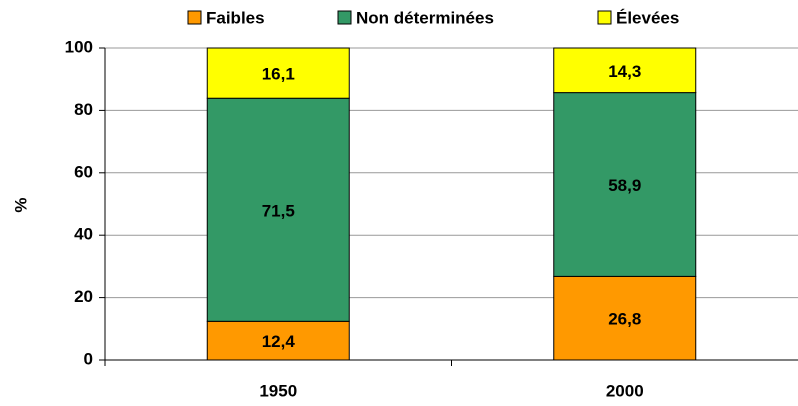 The height and width of the screenshot is (406, 798). I want to click on value-label: 26,8, so click(624, 319).